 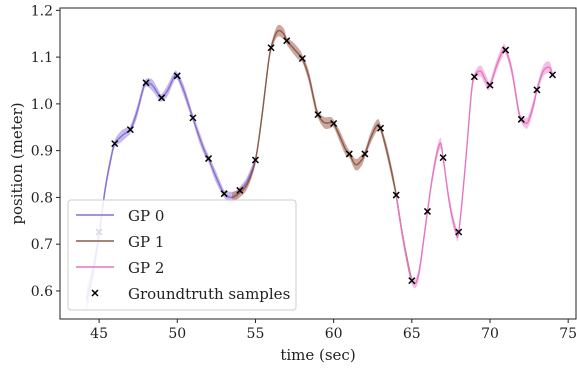 What do you see at coordinates (42, 58) in the screenshot?
I see `y-tick-label: 1.1` at bounding box center [42, 58].